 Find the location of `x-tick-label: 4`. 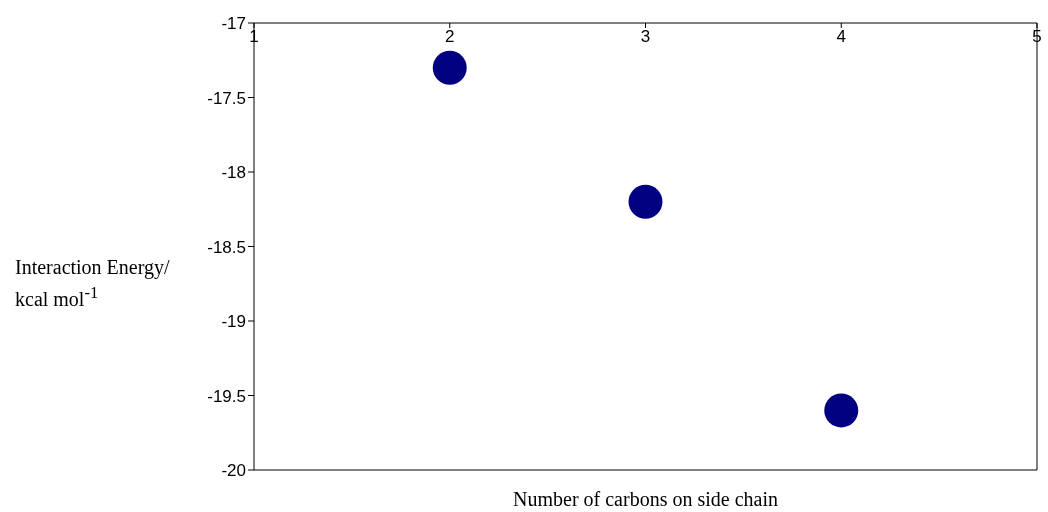

x-tick-label: 4 is located at coordinates (841, 37).